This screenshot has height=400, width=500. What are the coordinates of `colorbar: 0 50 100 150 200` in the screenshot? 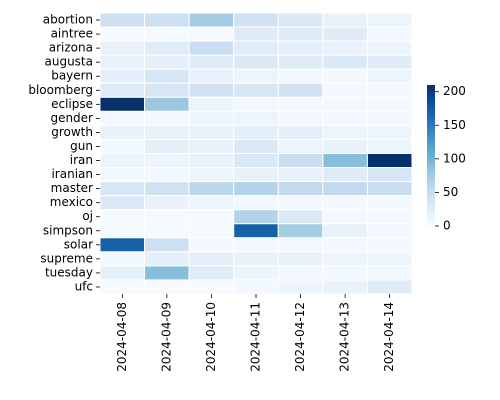 It's located at (446, 158).